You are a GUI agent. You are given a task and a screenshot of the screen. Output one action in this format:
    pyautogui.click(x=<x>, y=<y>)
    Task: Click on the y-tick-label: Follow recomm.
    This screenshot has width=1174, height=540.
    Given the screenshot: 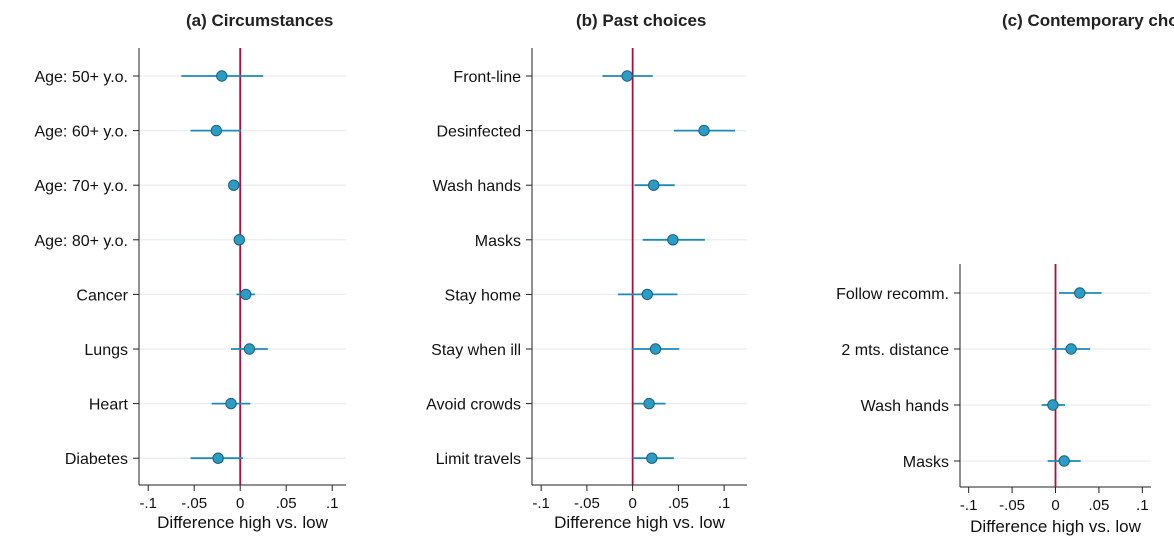 What is the action you would take?
    pyautogui.click(x=892, y=294)
    